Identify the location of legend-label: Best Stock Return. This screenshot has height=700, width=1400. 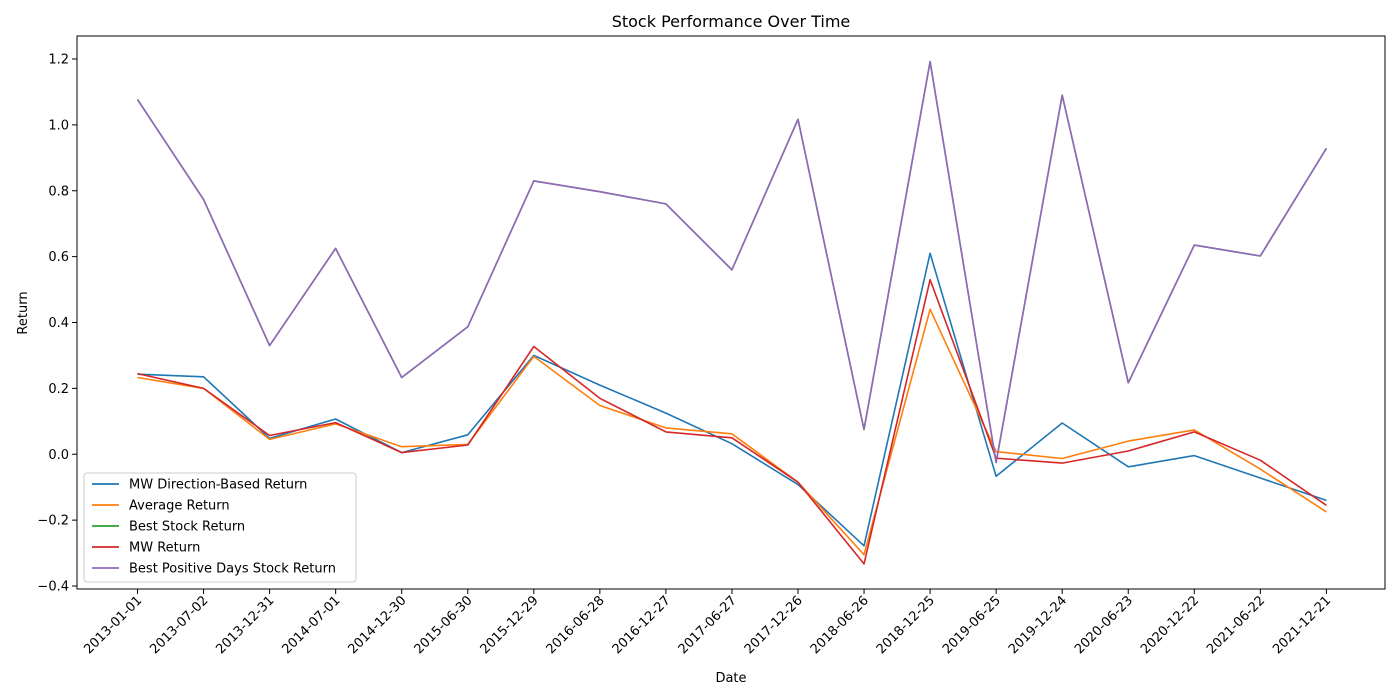
(187, 527).